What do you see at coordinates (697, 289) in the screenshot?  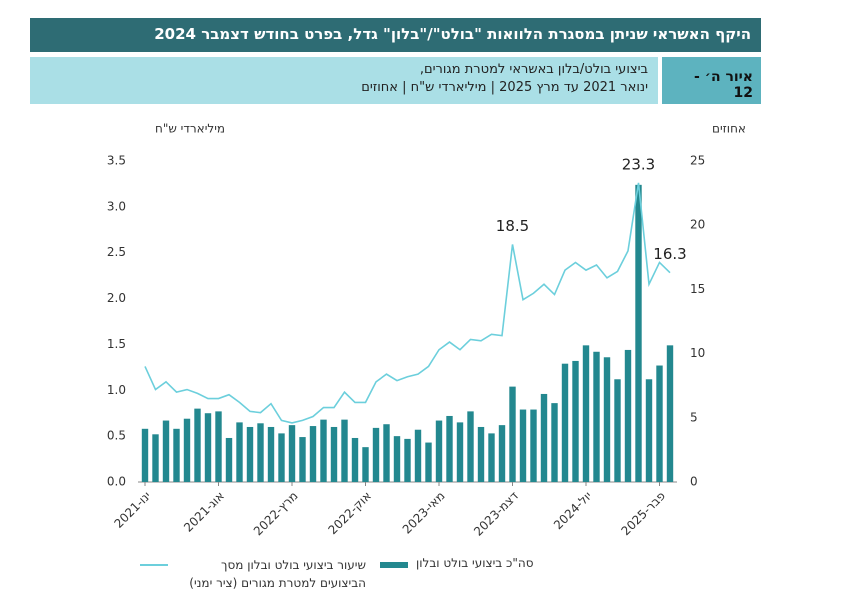 I see `y2-tick-label: 15` at bounding box center [697, 289].